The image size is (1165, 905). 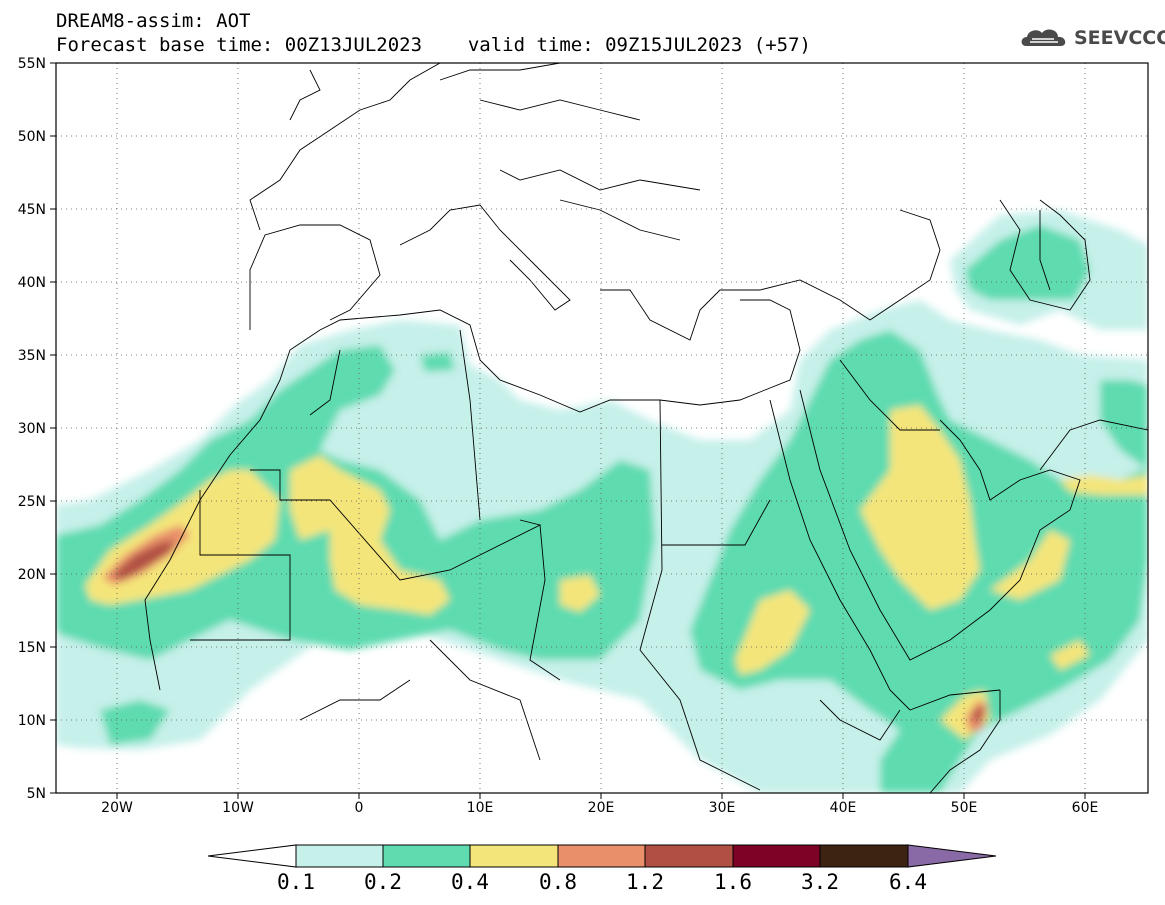 What do you see at coordinates (1119, 38) in the screenshot?
I see `logo-text: SEEVCCC` at bounding box center [1119, 38].